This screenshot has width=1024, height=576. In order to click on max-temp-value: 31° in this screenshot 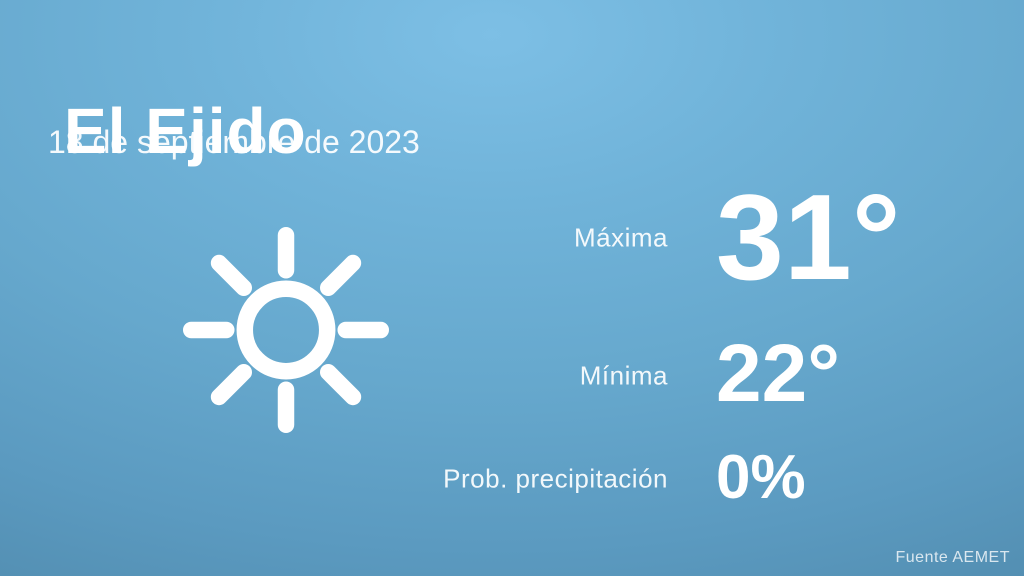, I will do `click(808, 237)`.